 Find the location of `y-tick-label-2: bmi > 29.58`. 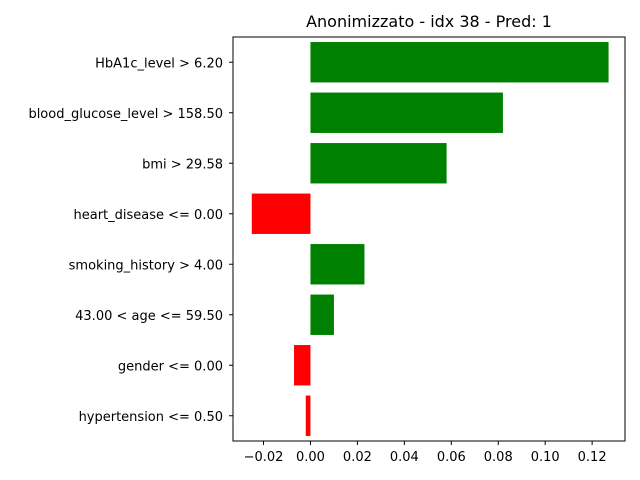

y-tick-label-2: bmi > 29.58 is located at coordinates (182, 164).